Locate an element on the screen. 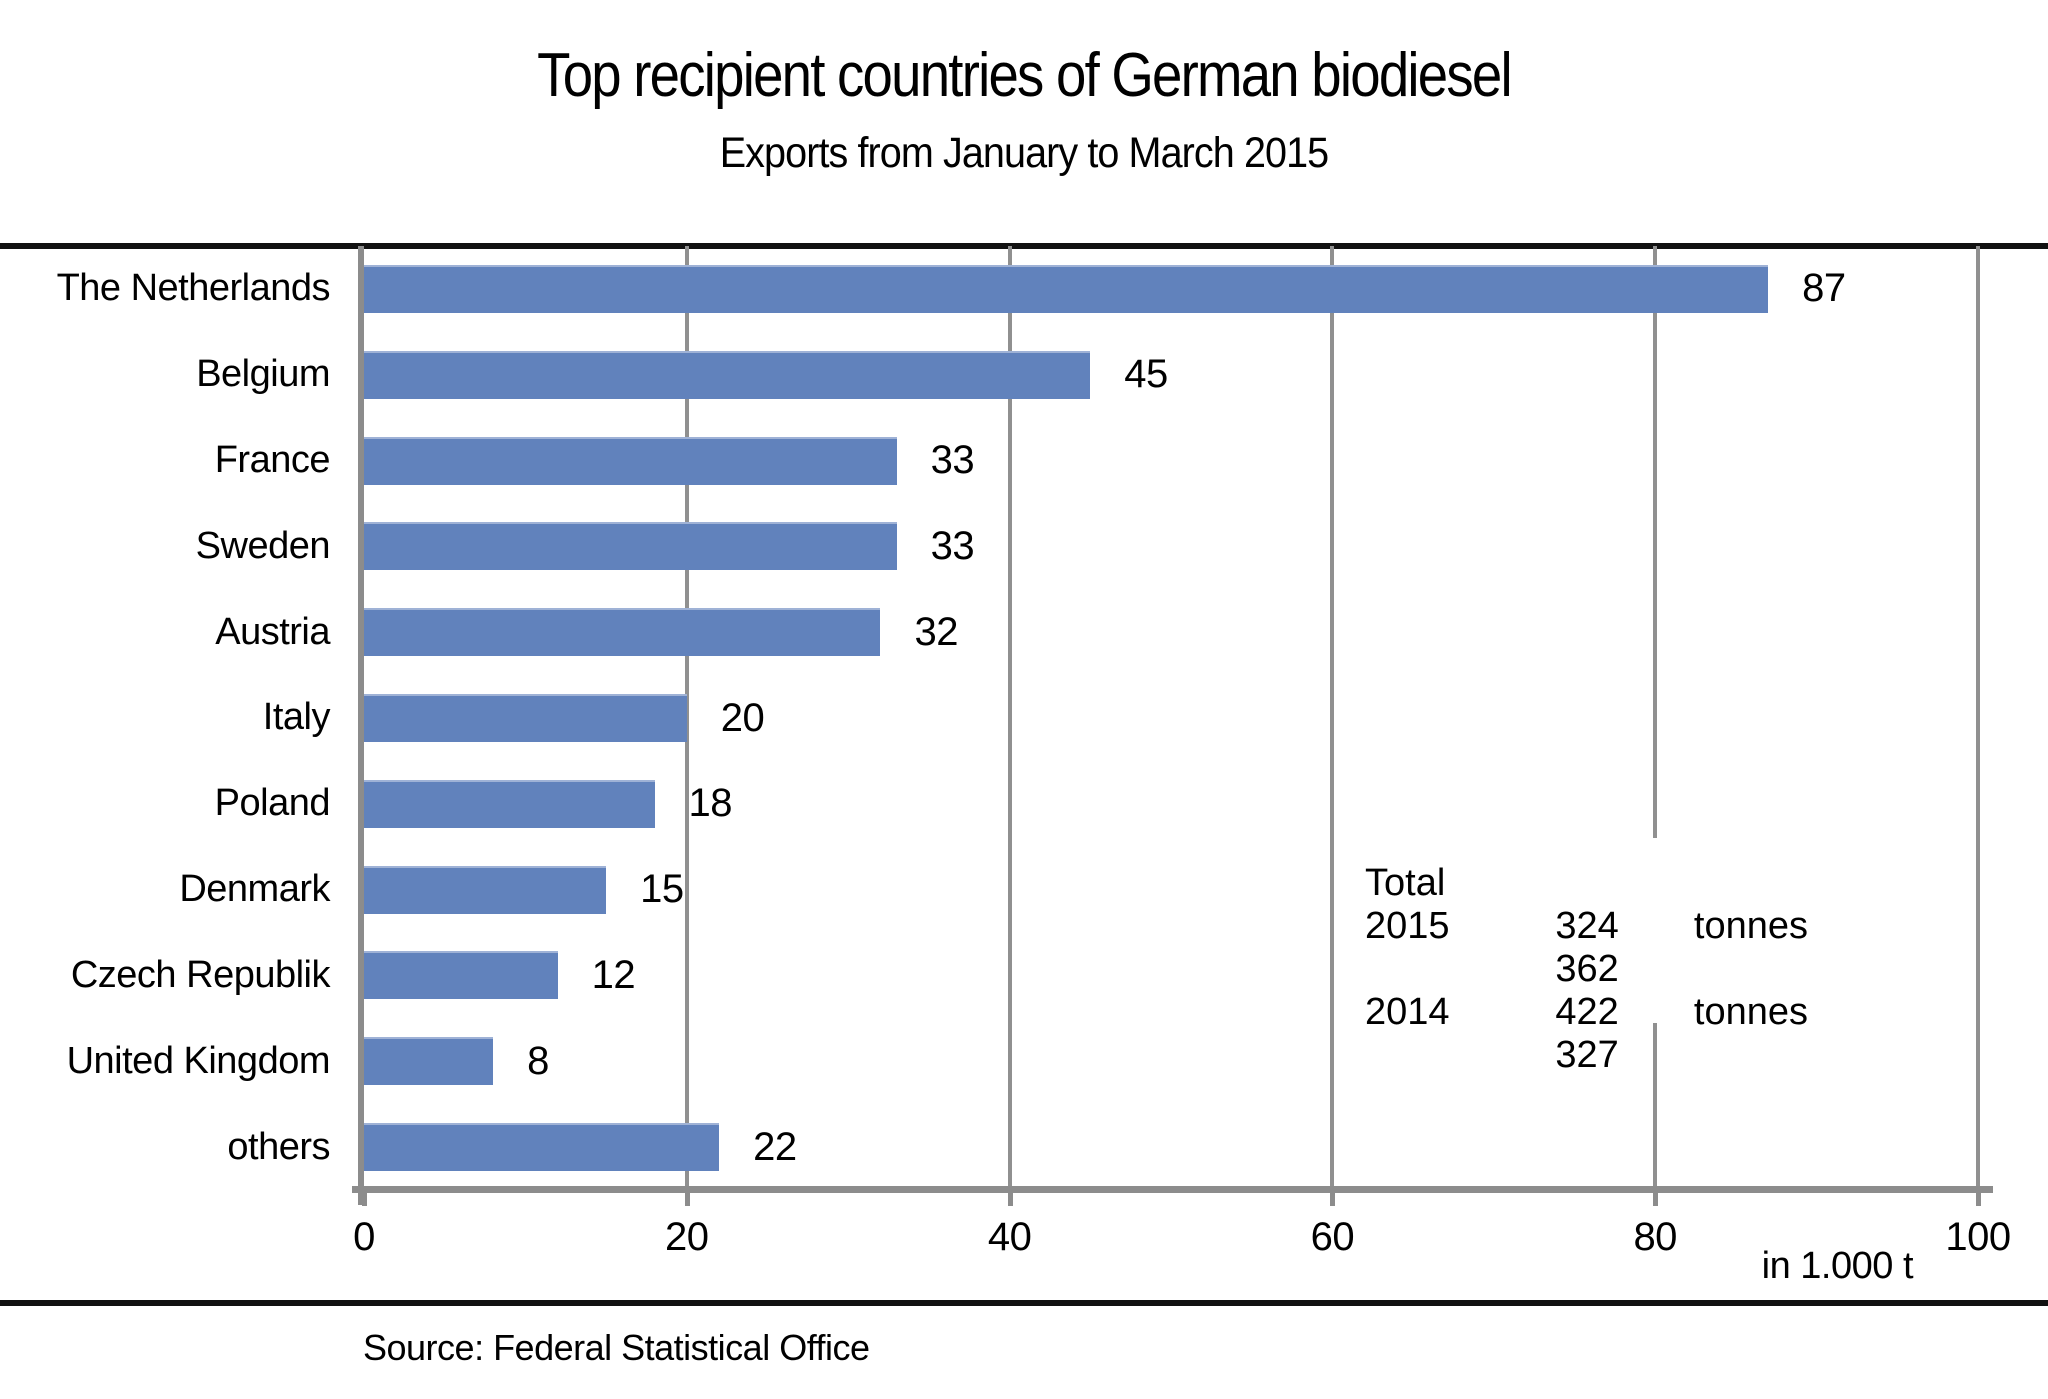 Image resolution: width=2048 pixels, height=1399 pixels. value-label-the-netherlands: 87 is located at coordinates (1824, 288).